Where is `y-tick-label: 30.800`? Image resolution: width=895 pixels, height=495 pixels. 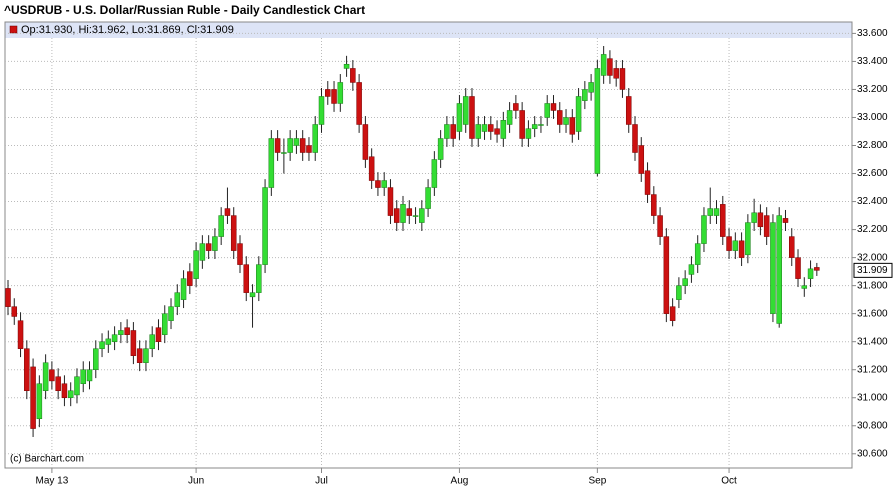 y-tick-label: 30.800 is located at coordinates (872, 425).